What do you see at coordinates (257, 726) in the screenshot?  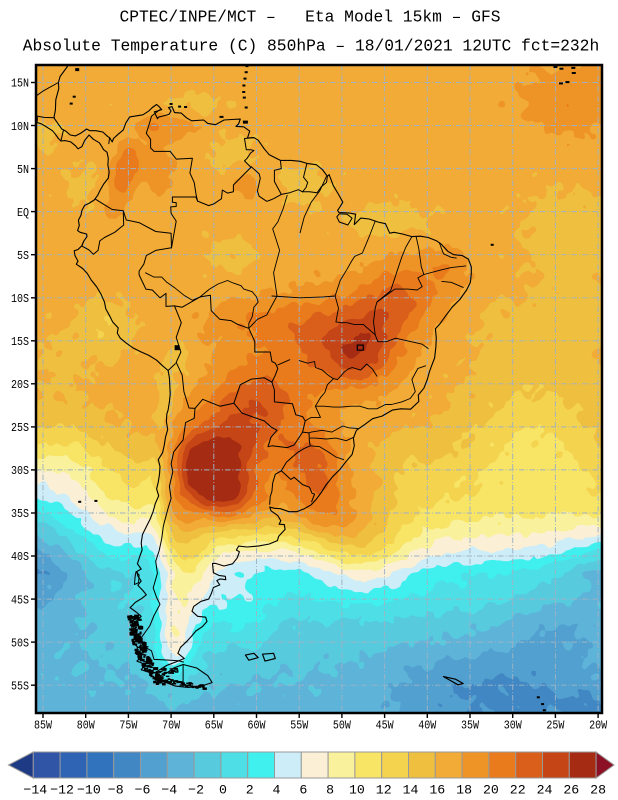 I see `svg-text: 60W` at bounding box center [257, 726].